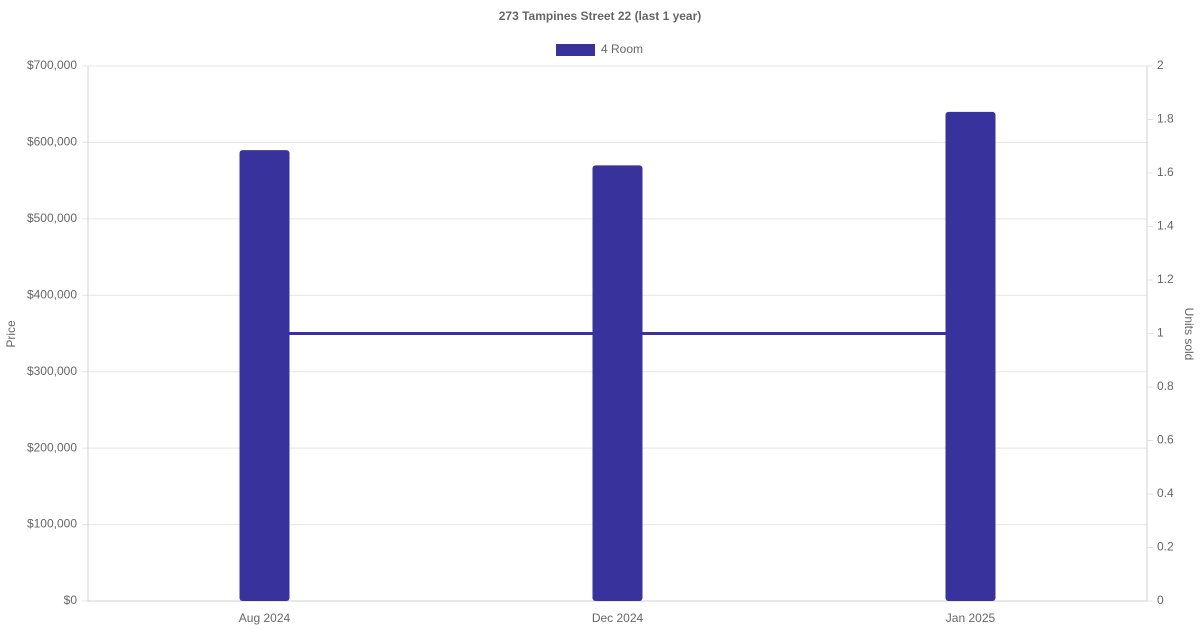 This screenshot has height=630, width=1200. I want to click on y2-tick-label: 0.6, so click(1165, 440).